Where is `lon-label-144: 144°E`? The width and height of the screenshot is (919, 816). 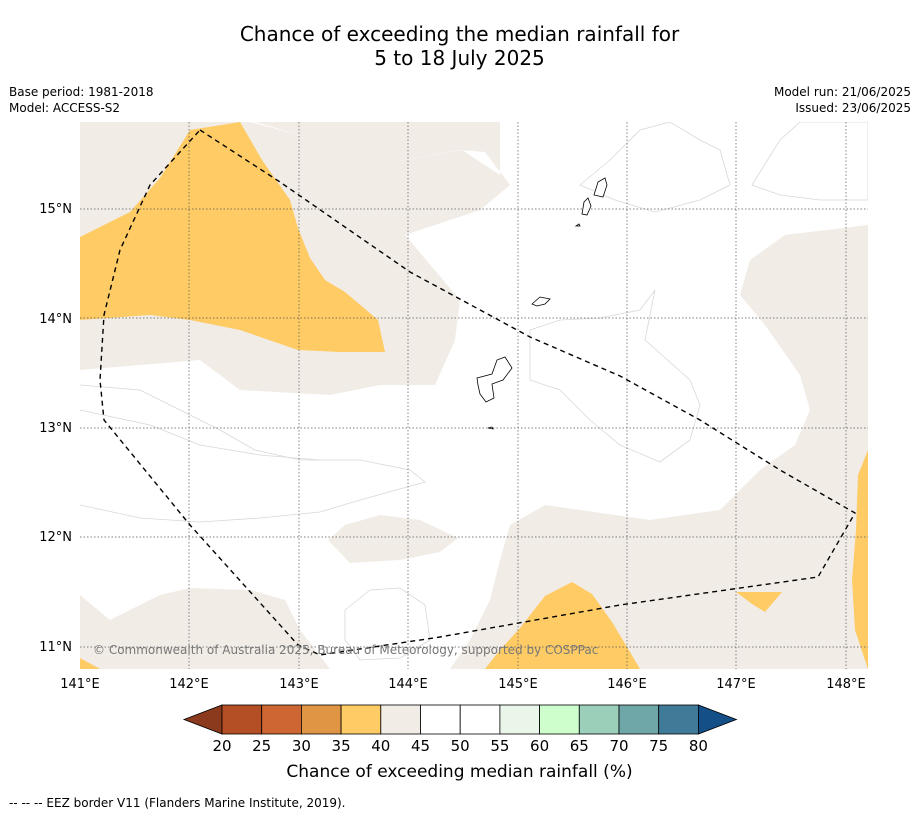 lon-label-144: 144°E is located at coordinates (408, 684).